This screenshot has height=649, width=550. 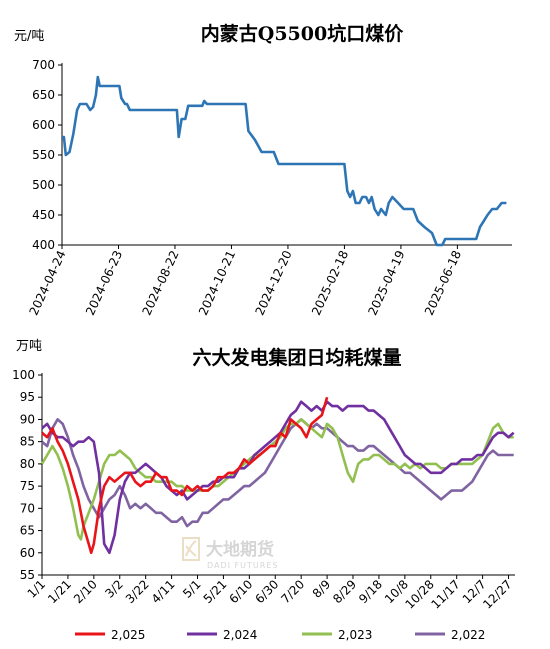 What do you see at coordinates (240, 549) in the screenshot?
I see `watermark-cn: 大地期货` at bounding box center [240, 549].